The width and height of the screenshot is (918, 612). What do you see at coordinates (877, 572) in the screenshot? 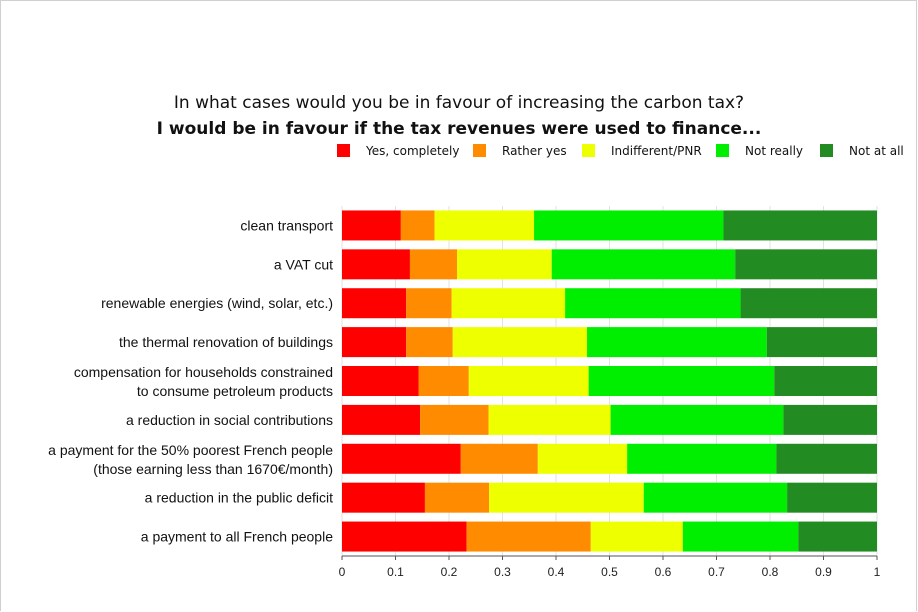
I see `x-tick-label: 1` at bounding box center [877, 572].